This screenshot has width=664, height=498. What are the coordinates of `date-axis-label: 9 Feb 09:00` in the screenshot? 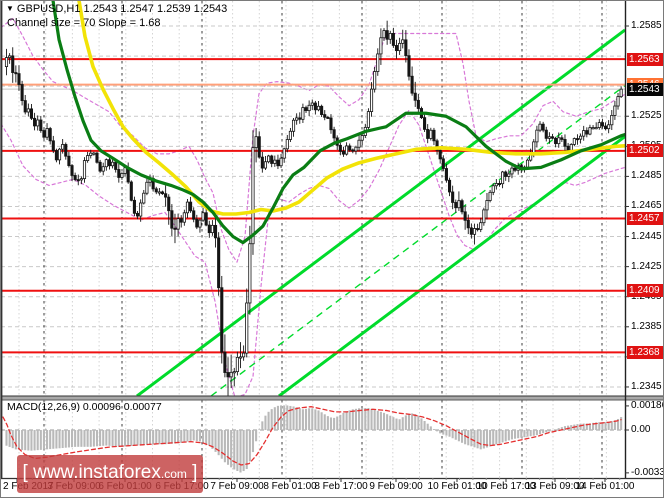 It's located at (396, 486).